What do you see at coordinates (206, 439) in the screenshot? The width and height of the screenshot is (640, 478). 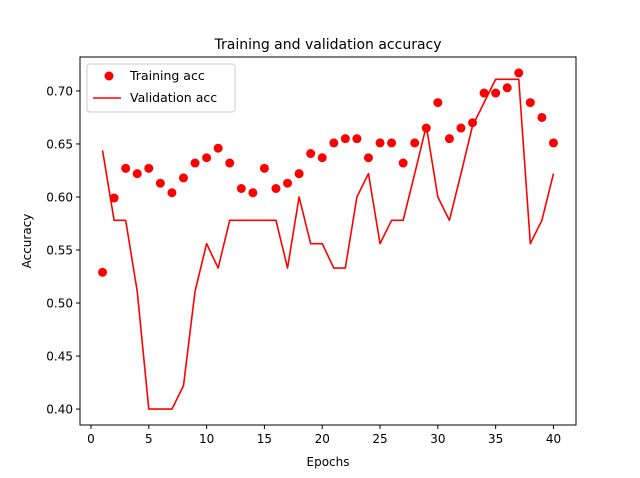 I see `x-tick-label-2: 10` at bounding box center [206, 439].